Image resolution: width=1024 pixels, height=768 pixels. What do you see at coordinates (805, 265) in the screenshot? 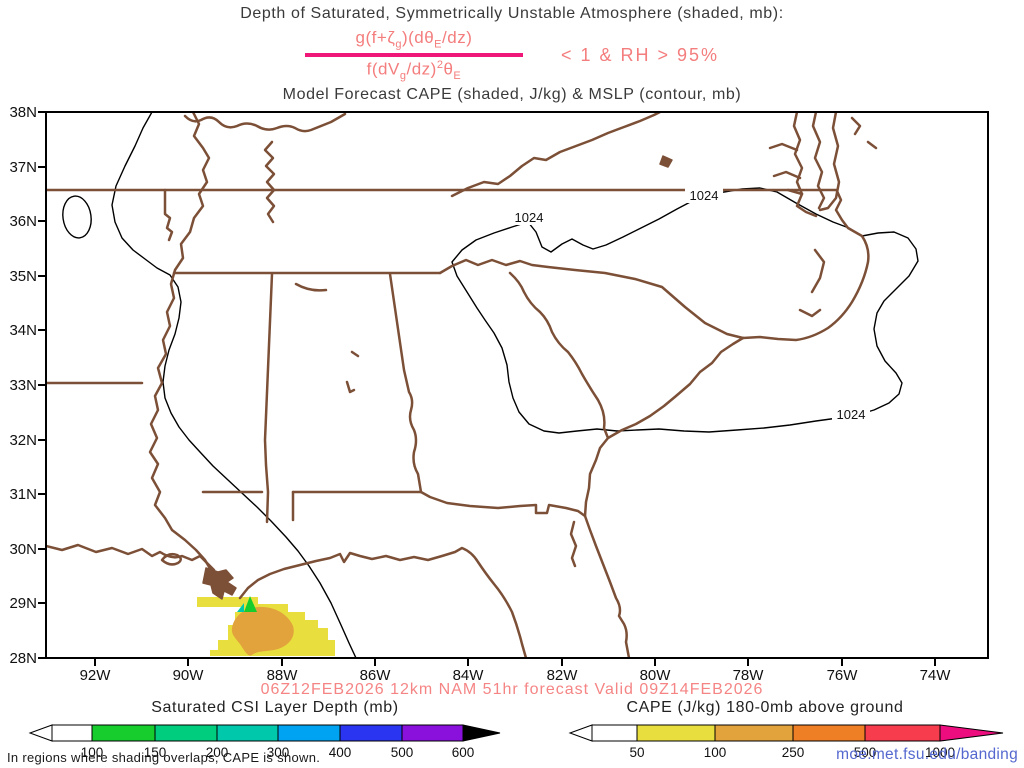
I see `nc-coast-outer-banks` at bounding box center [805, 265].